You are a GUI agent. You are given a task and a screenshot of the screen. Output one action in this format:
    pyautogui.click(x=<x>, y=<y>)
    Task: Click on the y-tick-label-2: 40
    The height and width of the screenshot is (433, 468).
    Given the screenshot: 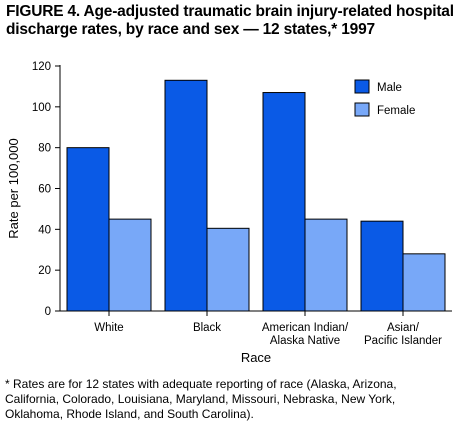 What is the action you would take?
    pyautogui.click(x=44, y=230)
    